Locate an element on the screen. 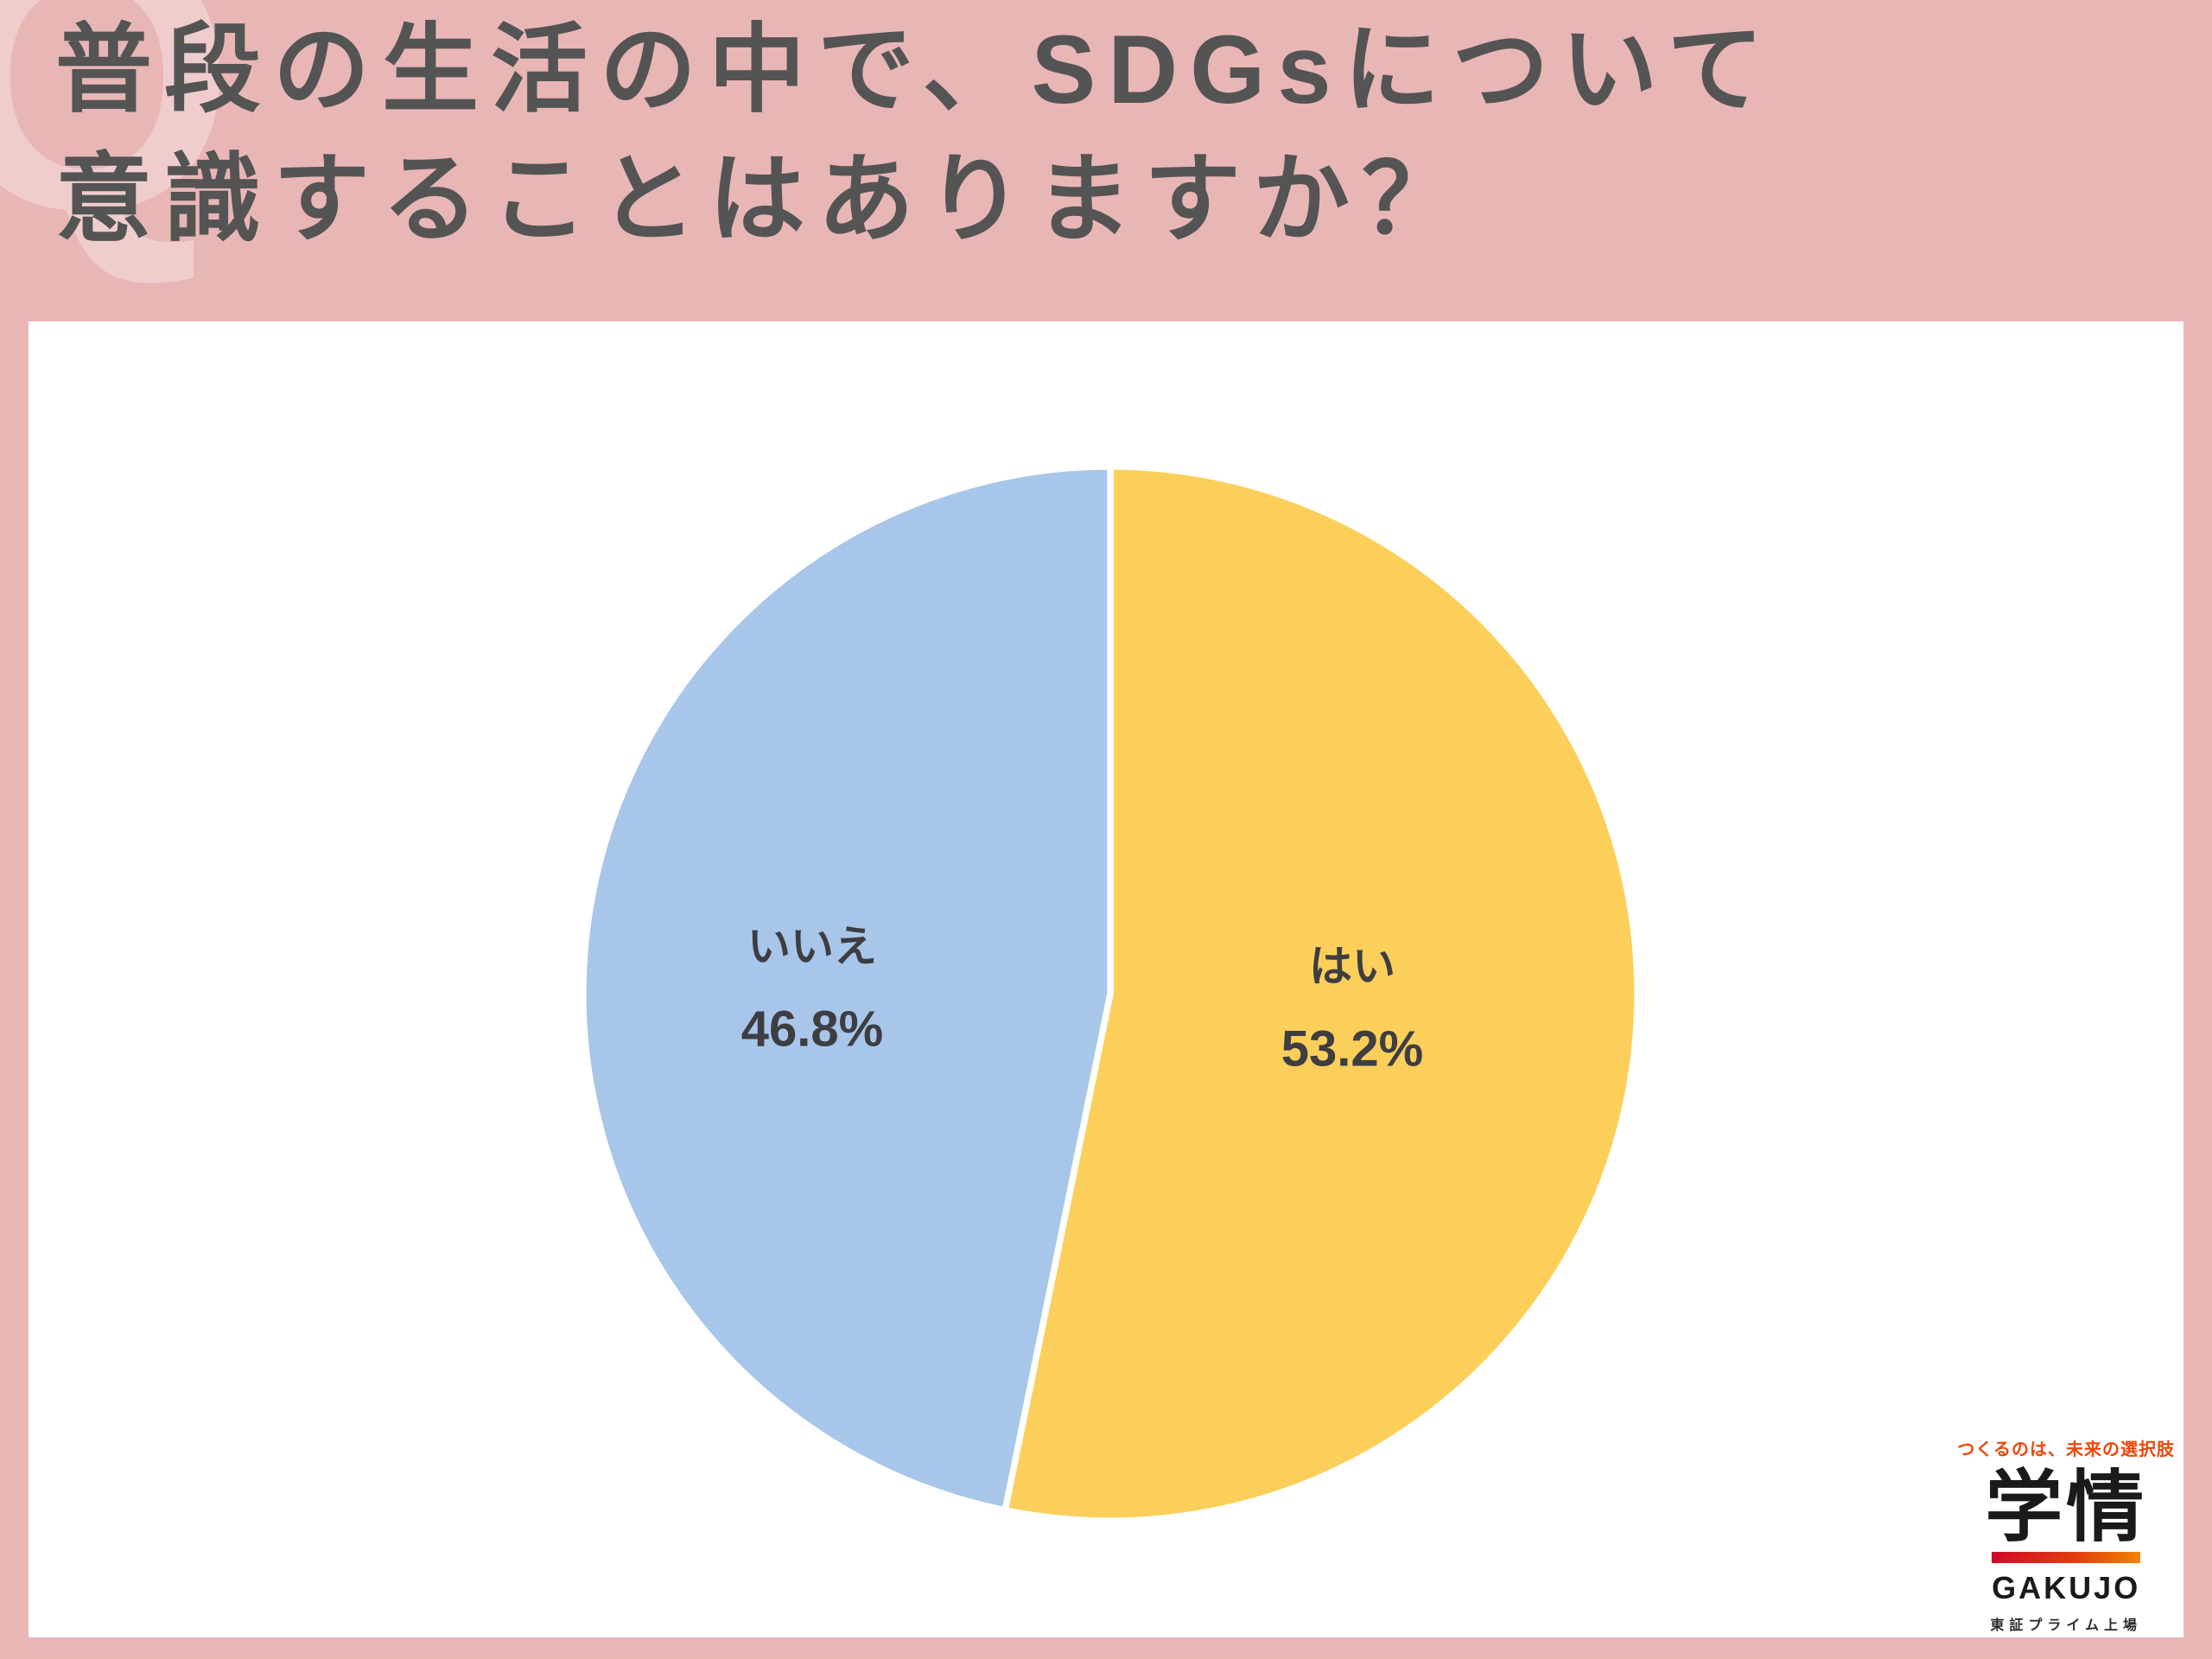 Image resolution: width=2212 pixels, height=1659 pixels. pie-label-yes: はい 53.2% is located at coordinates (1352, 1005).